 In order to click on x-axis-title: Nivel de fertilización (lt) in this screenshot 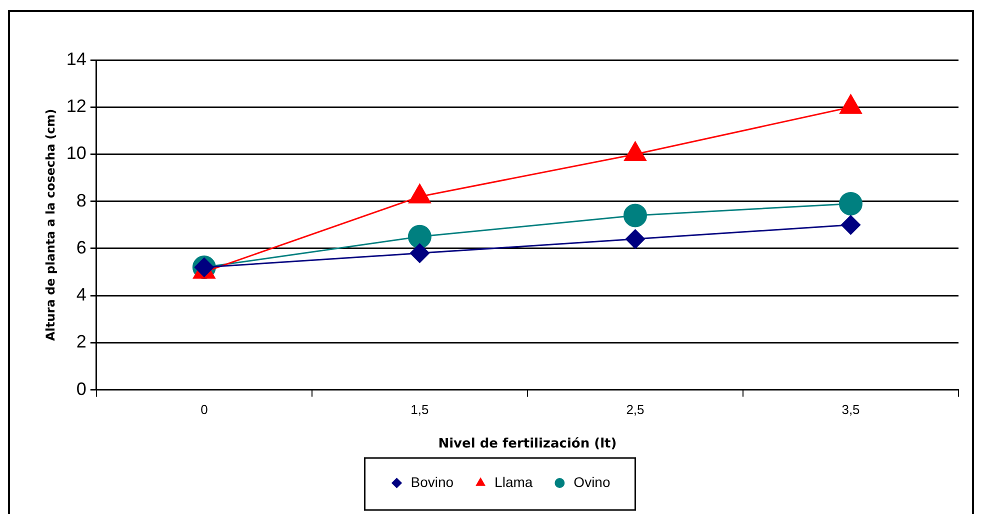, I will do `click(527, 444)`.